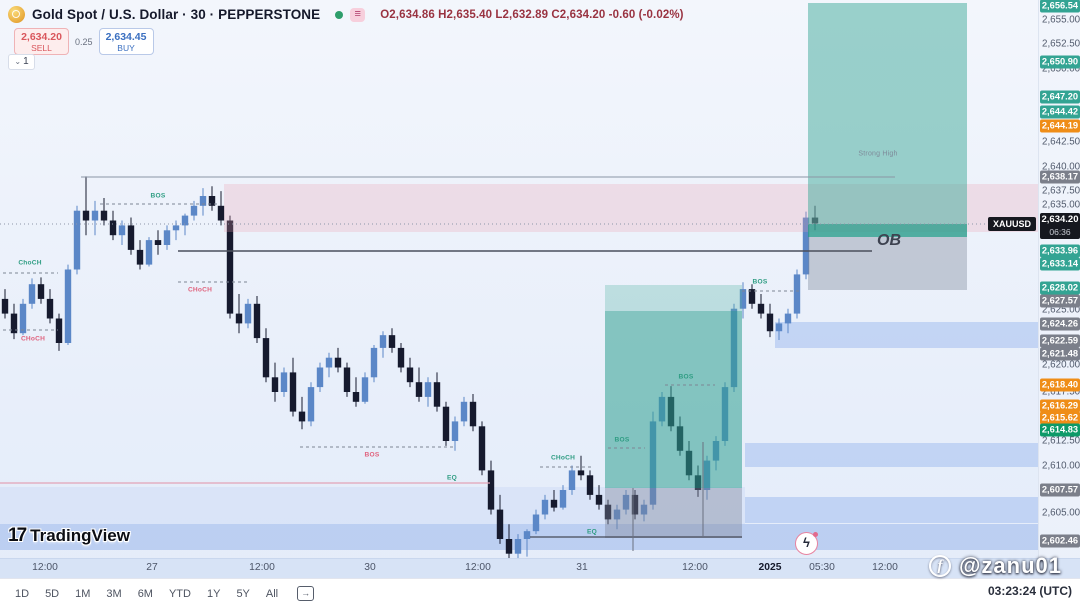  I want to click on range-button-5y: 5Y, so click(243, 593).